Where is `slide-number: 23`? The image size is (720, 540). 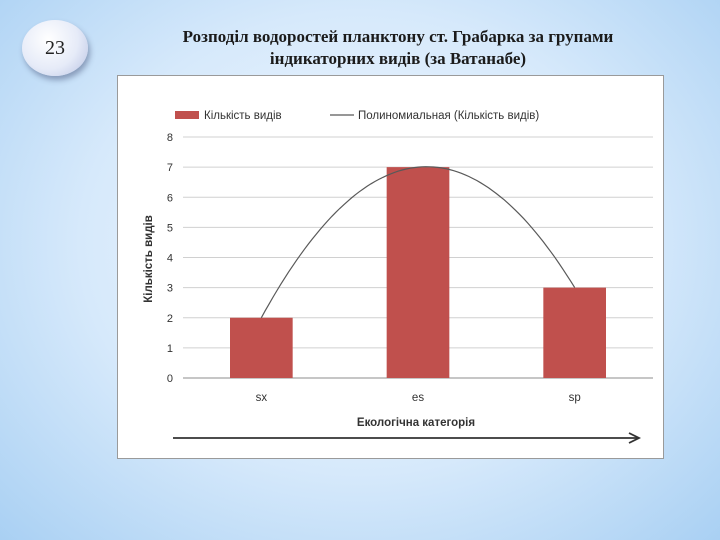
slide-number: 23 is located at coordinates (55, 47).